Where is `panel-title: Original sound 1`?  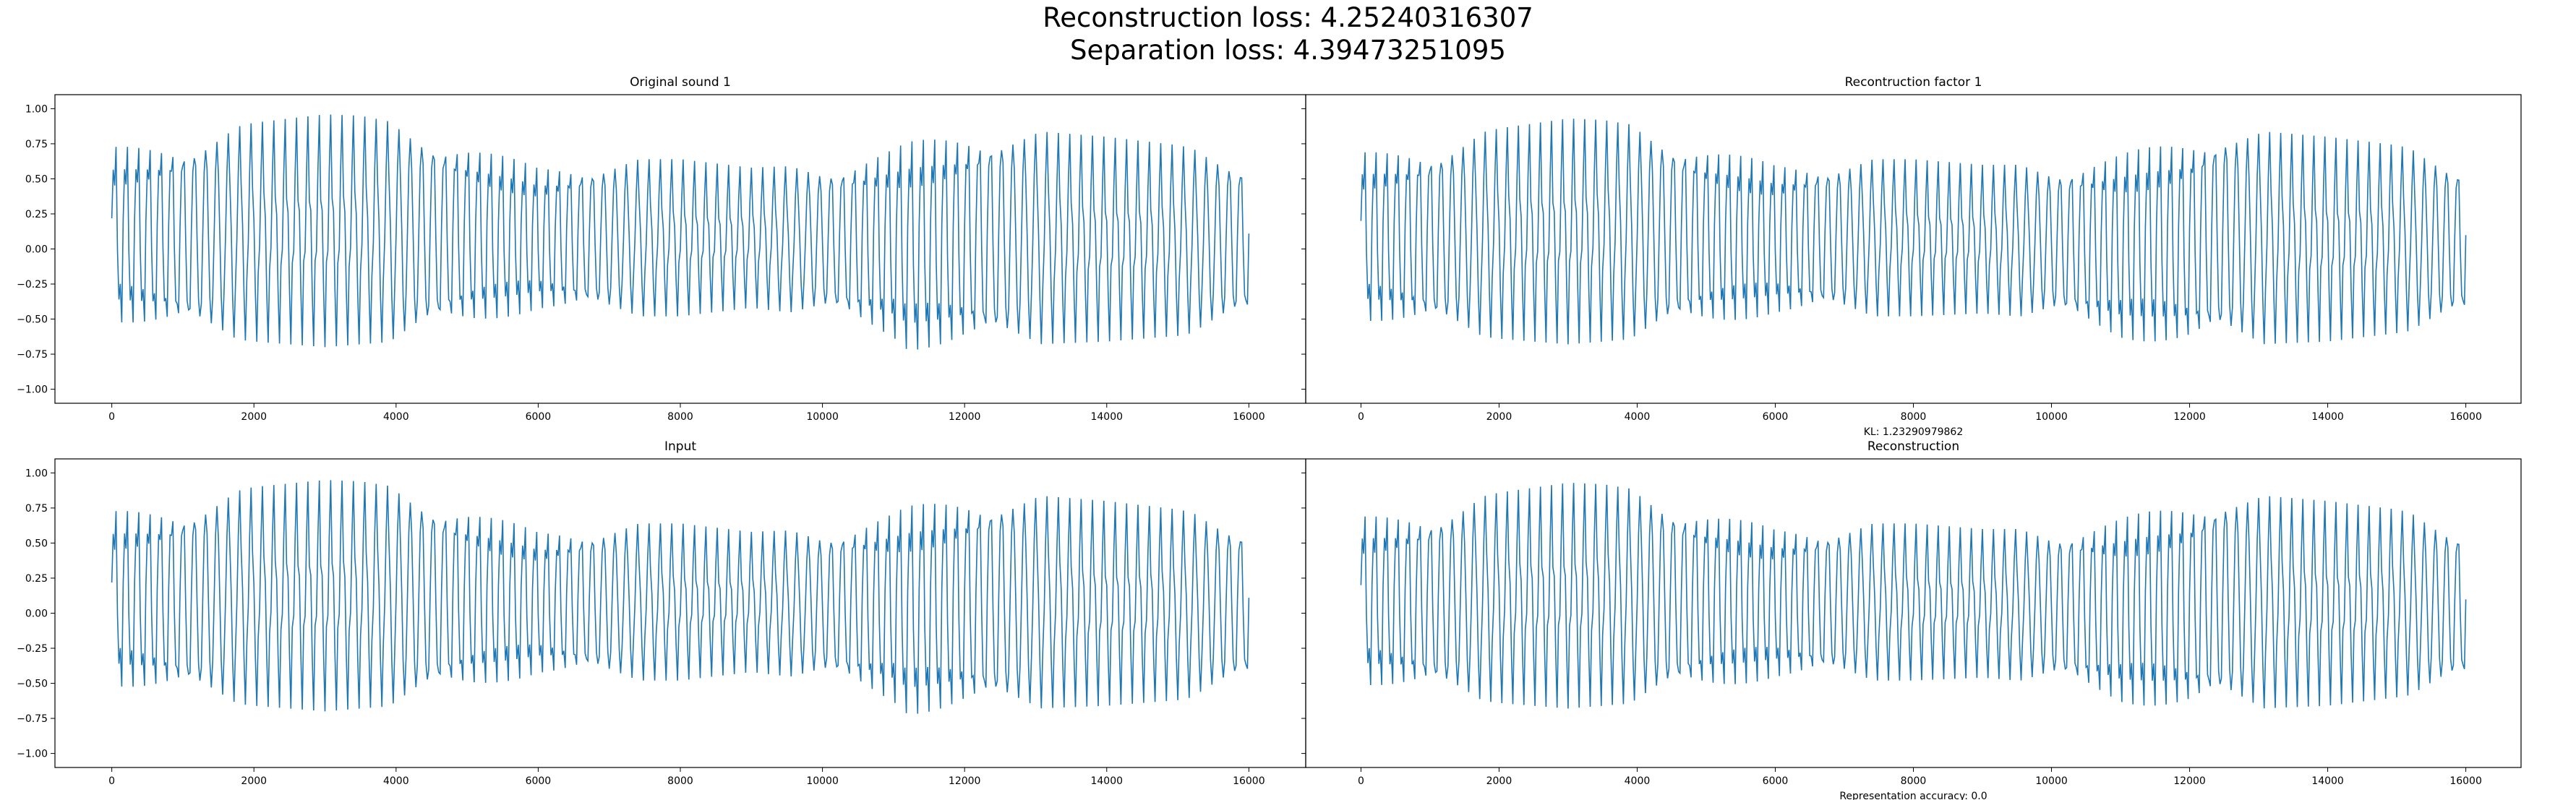 panel-title: Original sound 1 is located at coordinates (681, 82).